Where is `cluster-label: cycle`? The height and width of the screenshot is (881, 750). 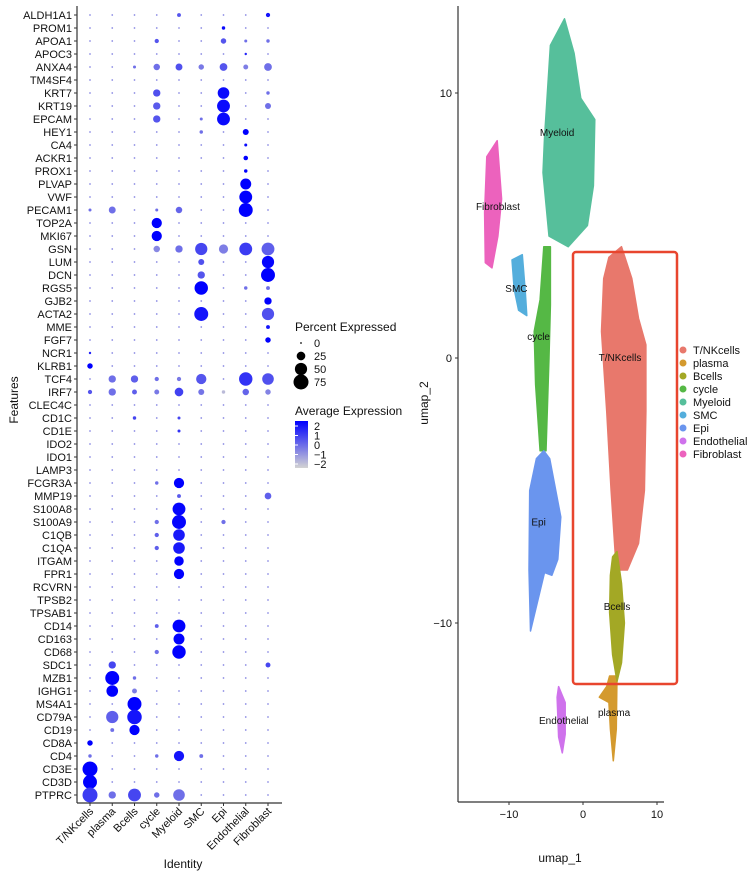
cluster-label: cycle is located at coordinates (538, 337).